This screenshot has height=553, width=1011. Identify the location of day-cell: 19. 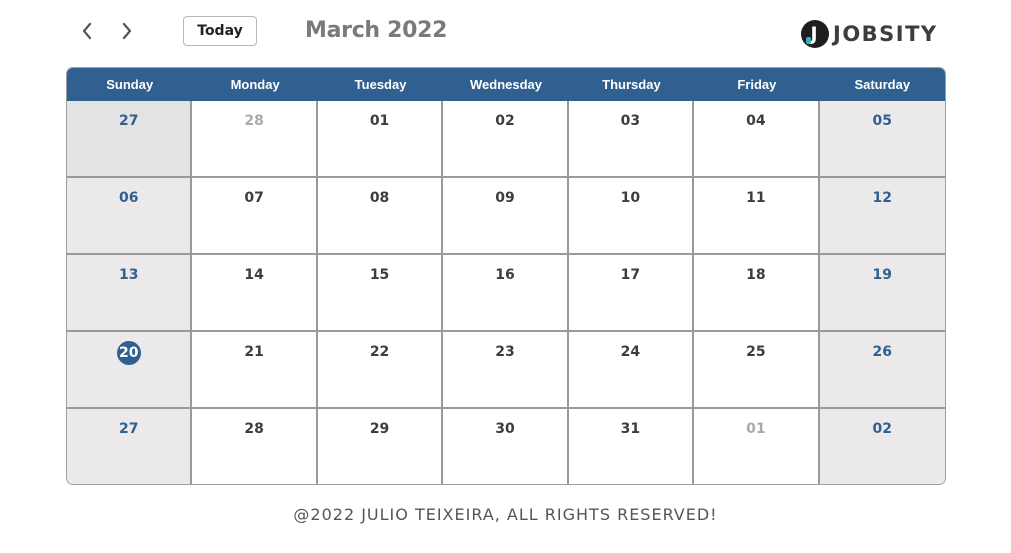
(882, 293).